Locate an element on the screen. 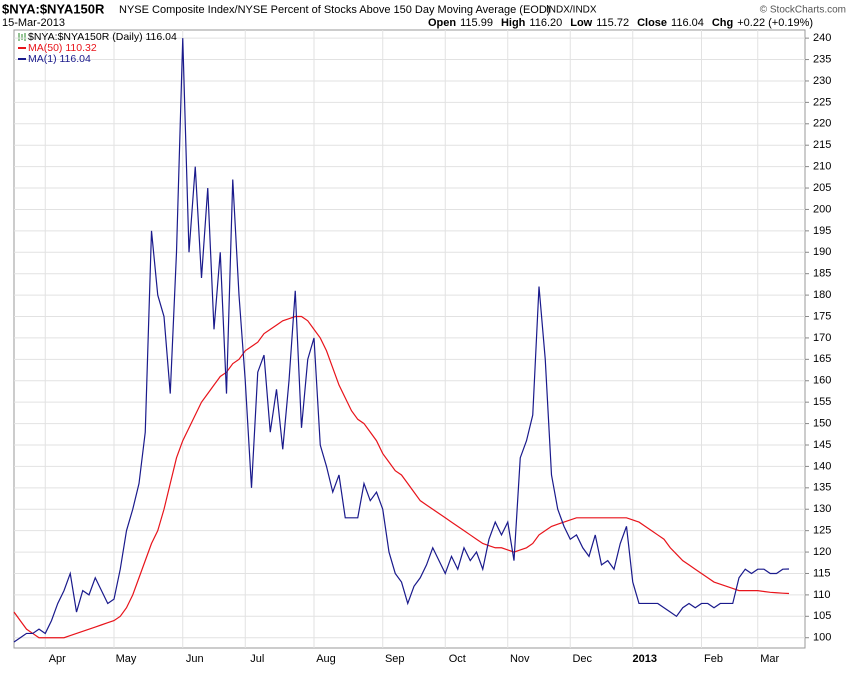  x-tick-label: Jul is located at coordinates (257, 659).